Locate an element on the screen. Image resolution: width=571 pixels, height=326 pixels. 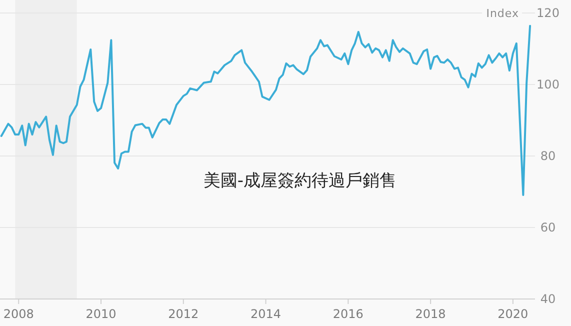
y-tick-label: 80 is located at coordinates (548, 156).